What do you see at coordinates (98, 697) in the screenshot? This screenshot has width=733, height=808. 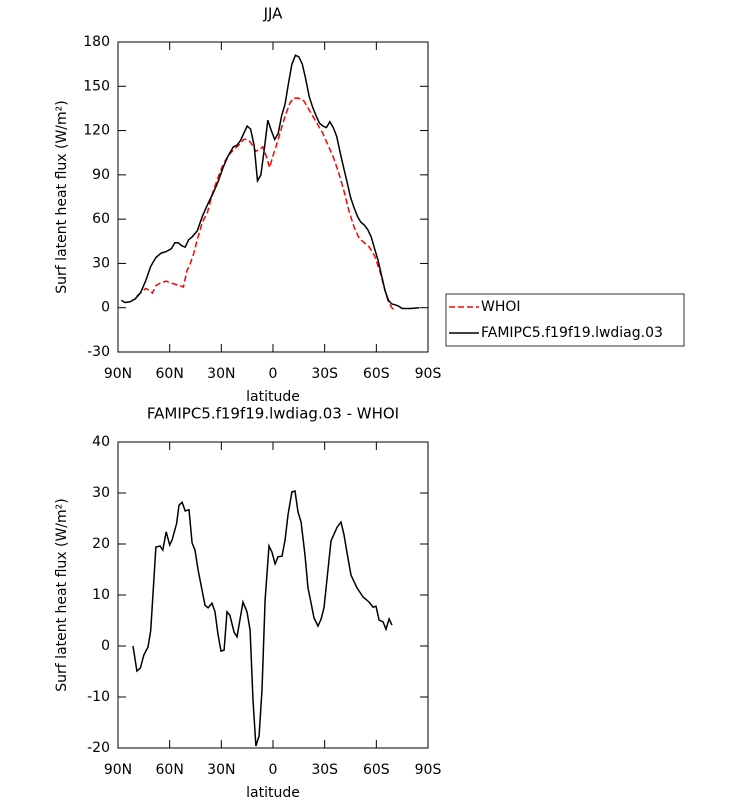 I see `y-tick-label: -10` at bounding box center [98, 697].